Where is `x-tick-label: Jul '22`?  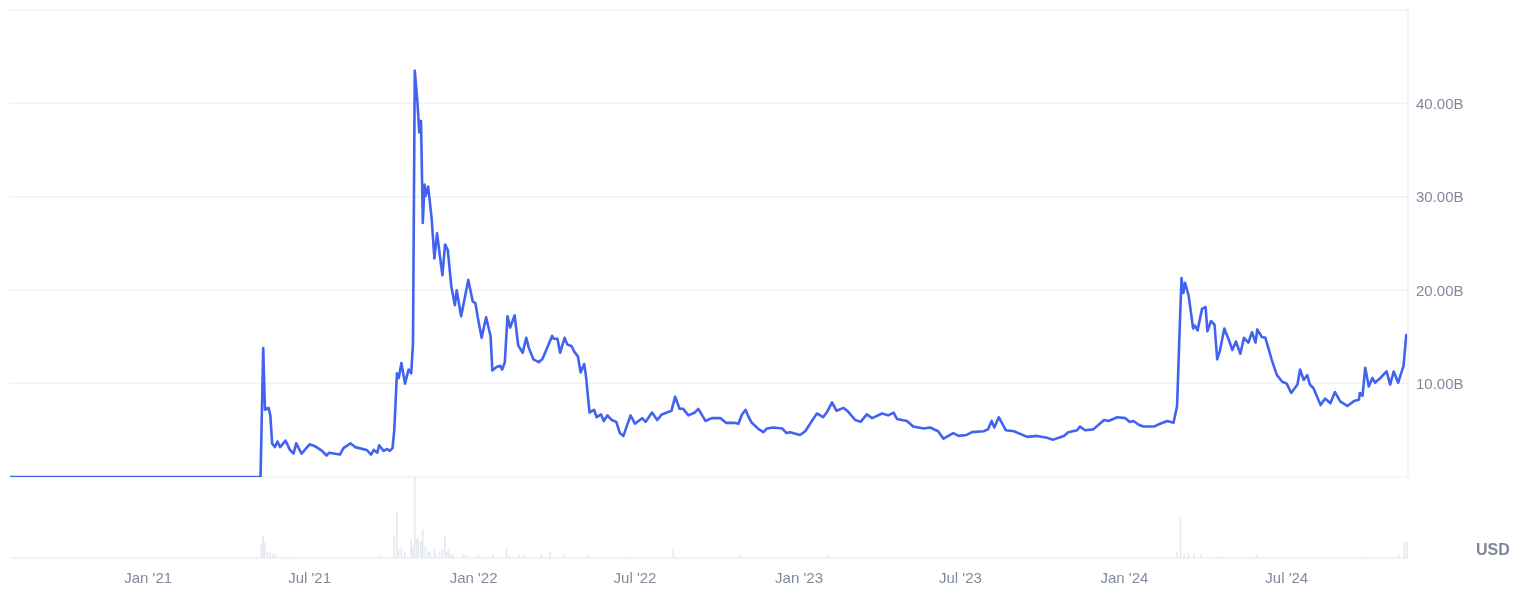 x-tick-label: Jul '22 is located at coordinates (635, 577).